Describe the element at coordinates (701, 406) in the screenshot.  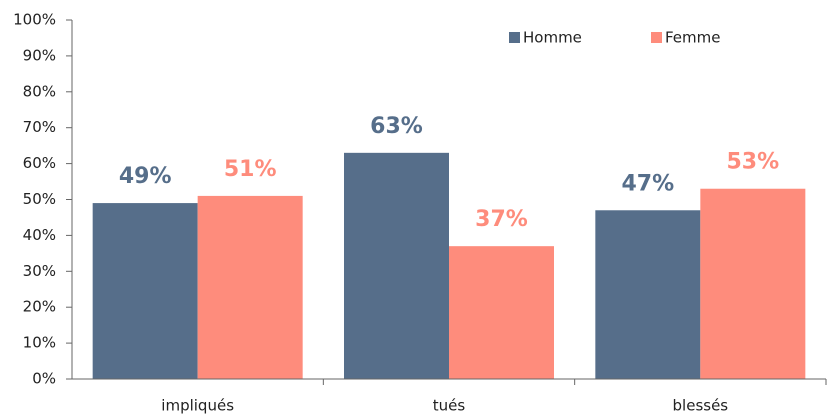
I see `x-tick-label: blessés` at that location.